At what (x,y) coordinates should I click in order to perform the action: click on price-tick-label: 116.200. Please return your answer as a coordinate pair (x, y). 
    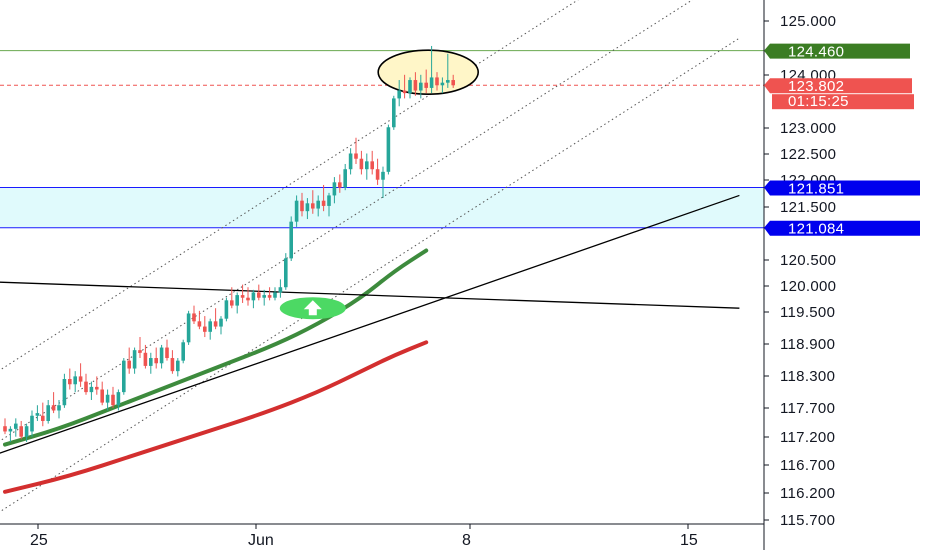
    Looking at the image, I should click on (807, 493).